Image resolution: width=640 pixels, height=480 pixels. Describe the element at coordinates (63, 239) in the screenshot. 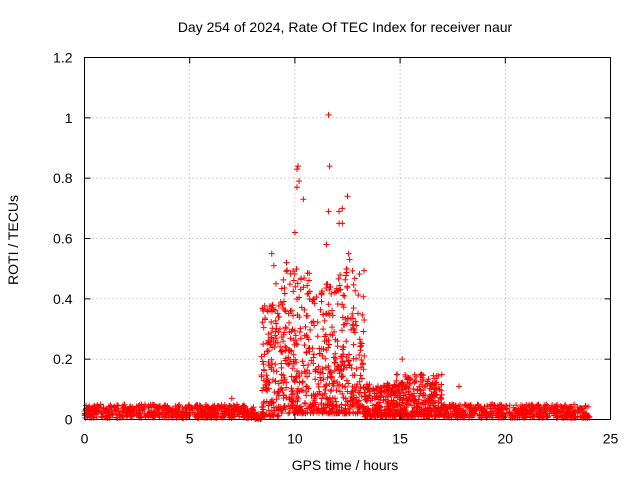

I see `y-tick-labels: 0 0.2 0.4 0.6 0.8 1 1.2` at that location.